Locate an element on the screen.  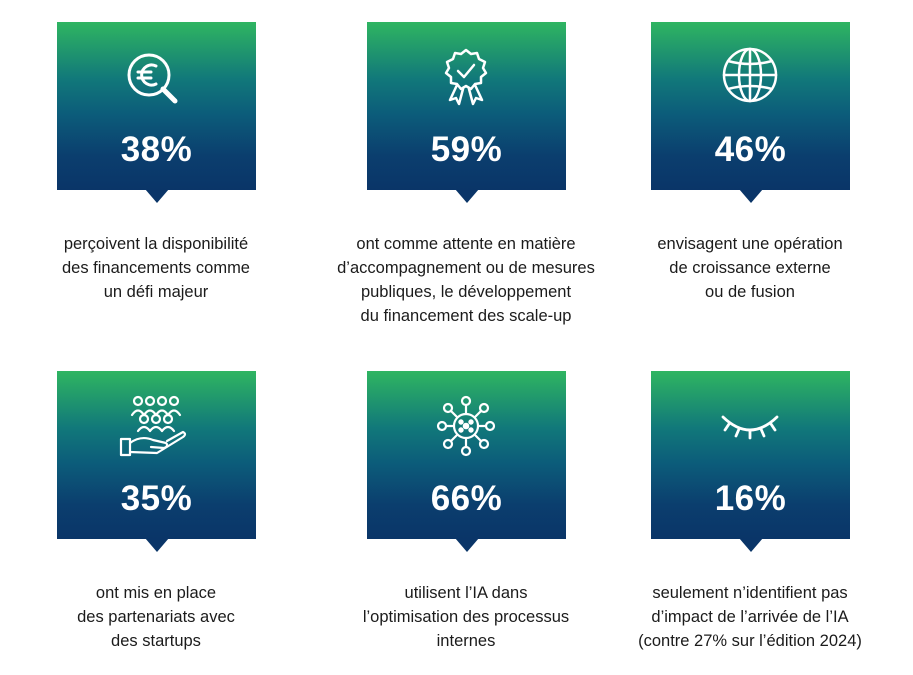
stat-value: 46% is located at coordinates (750, 149).